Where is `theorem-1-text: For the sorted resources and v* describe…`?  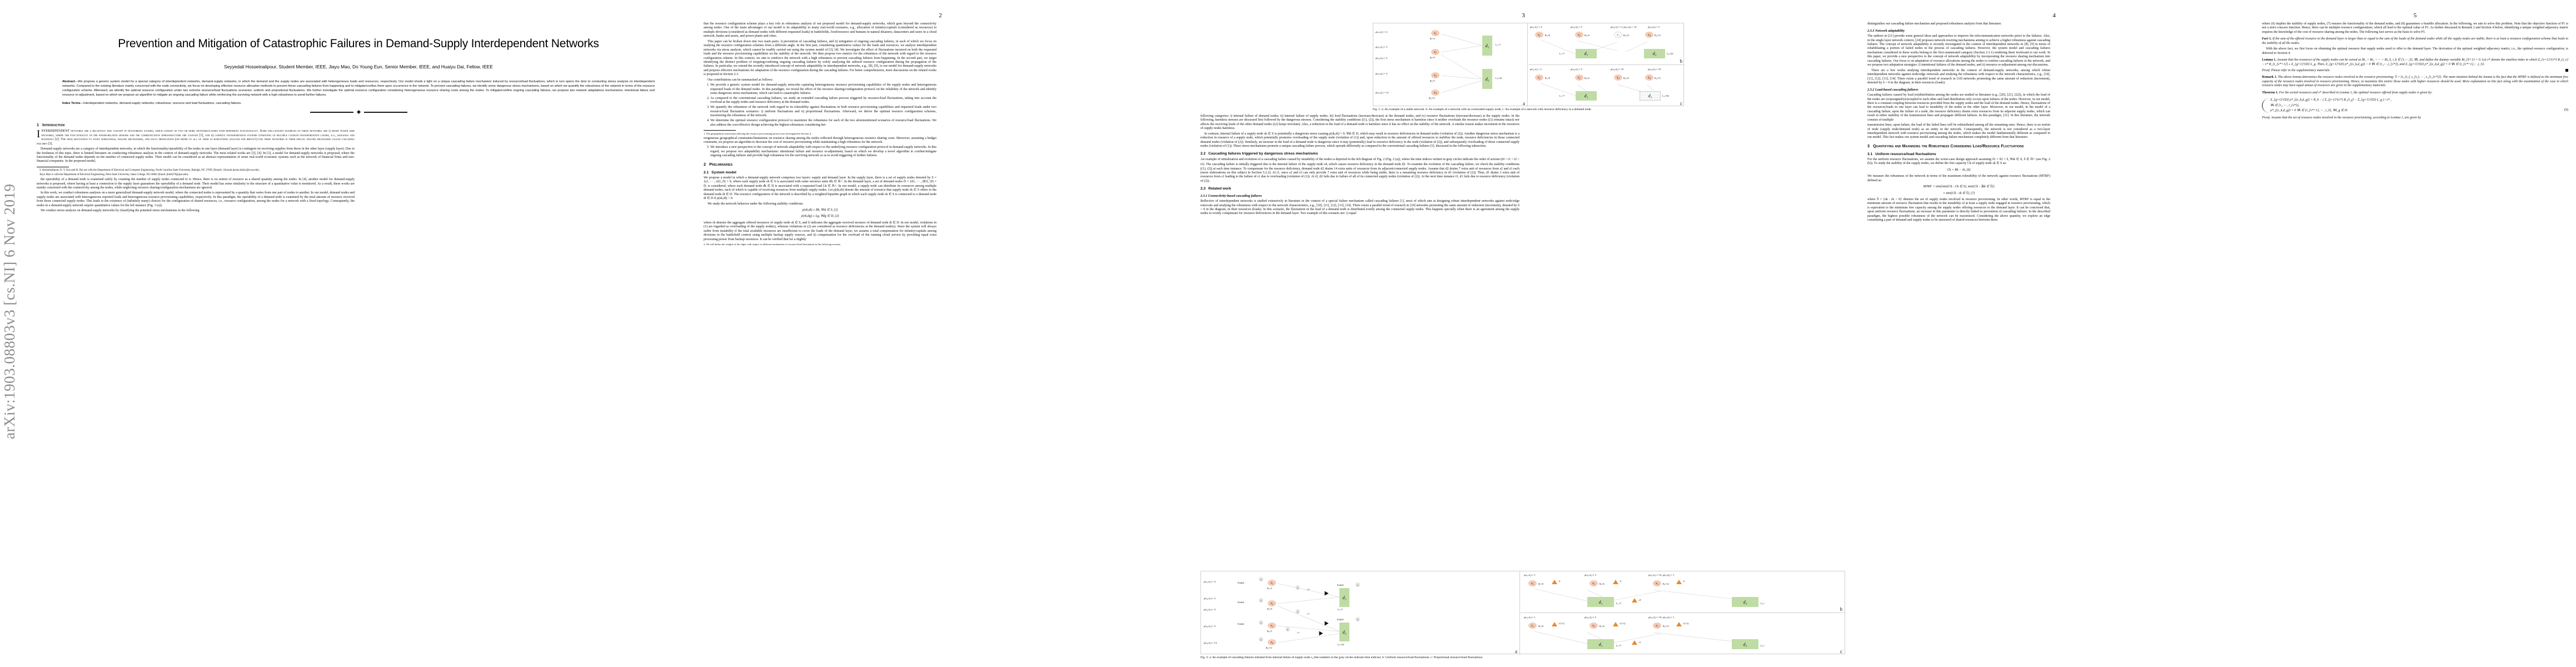 theorem-1-text: For the sorted resources and v* describe… is located at coordinates (2356, 92).